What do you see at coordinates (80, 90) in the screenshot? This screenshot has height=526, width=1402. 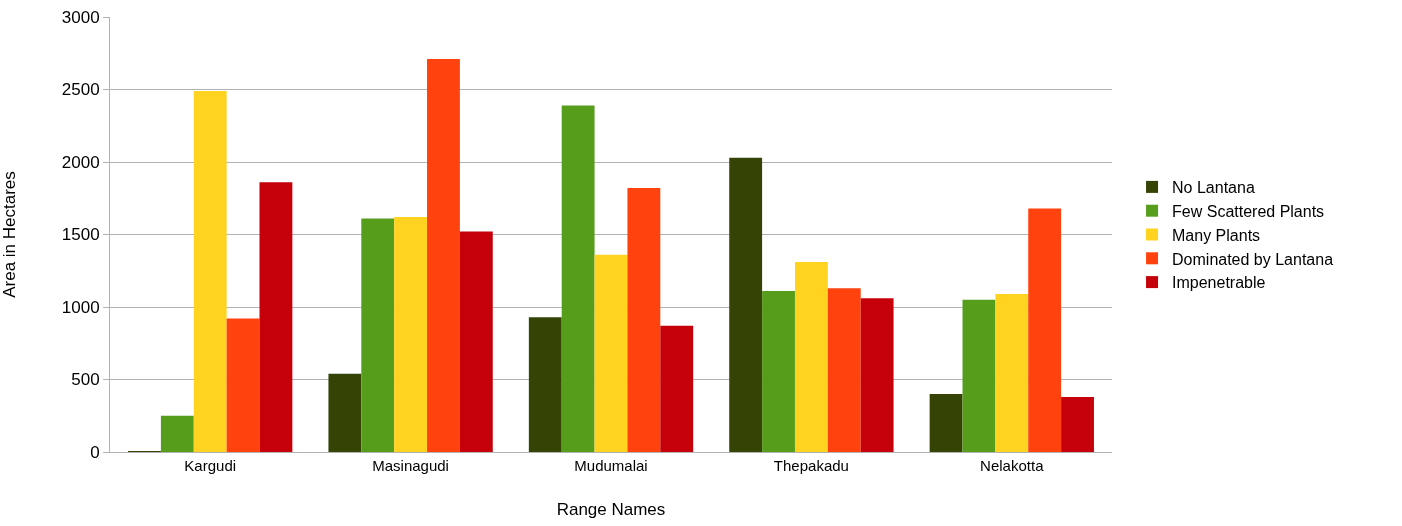 I see `y-tick-label: 2500` at bounding box center [80, 90].